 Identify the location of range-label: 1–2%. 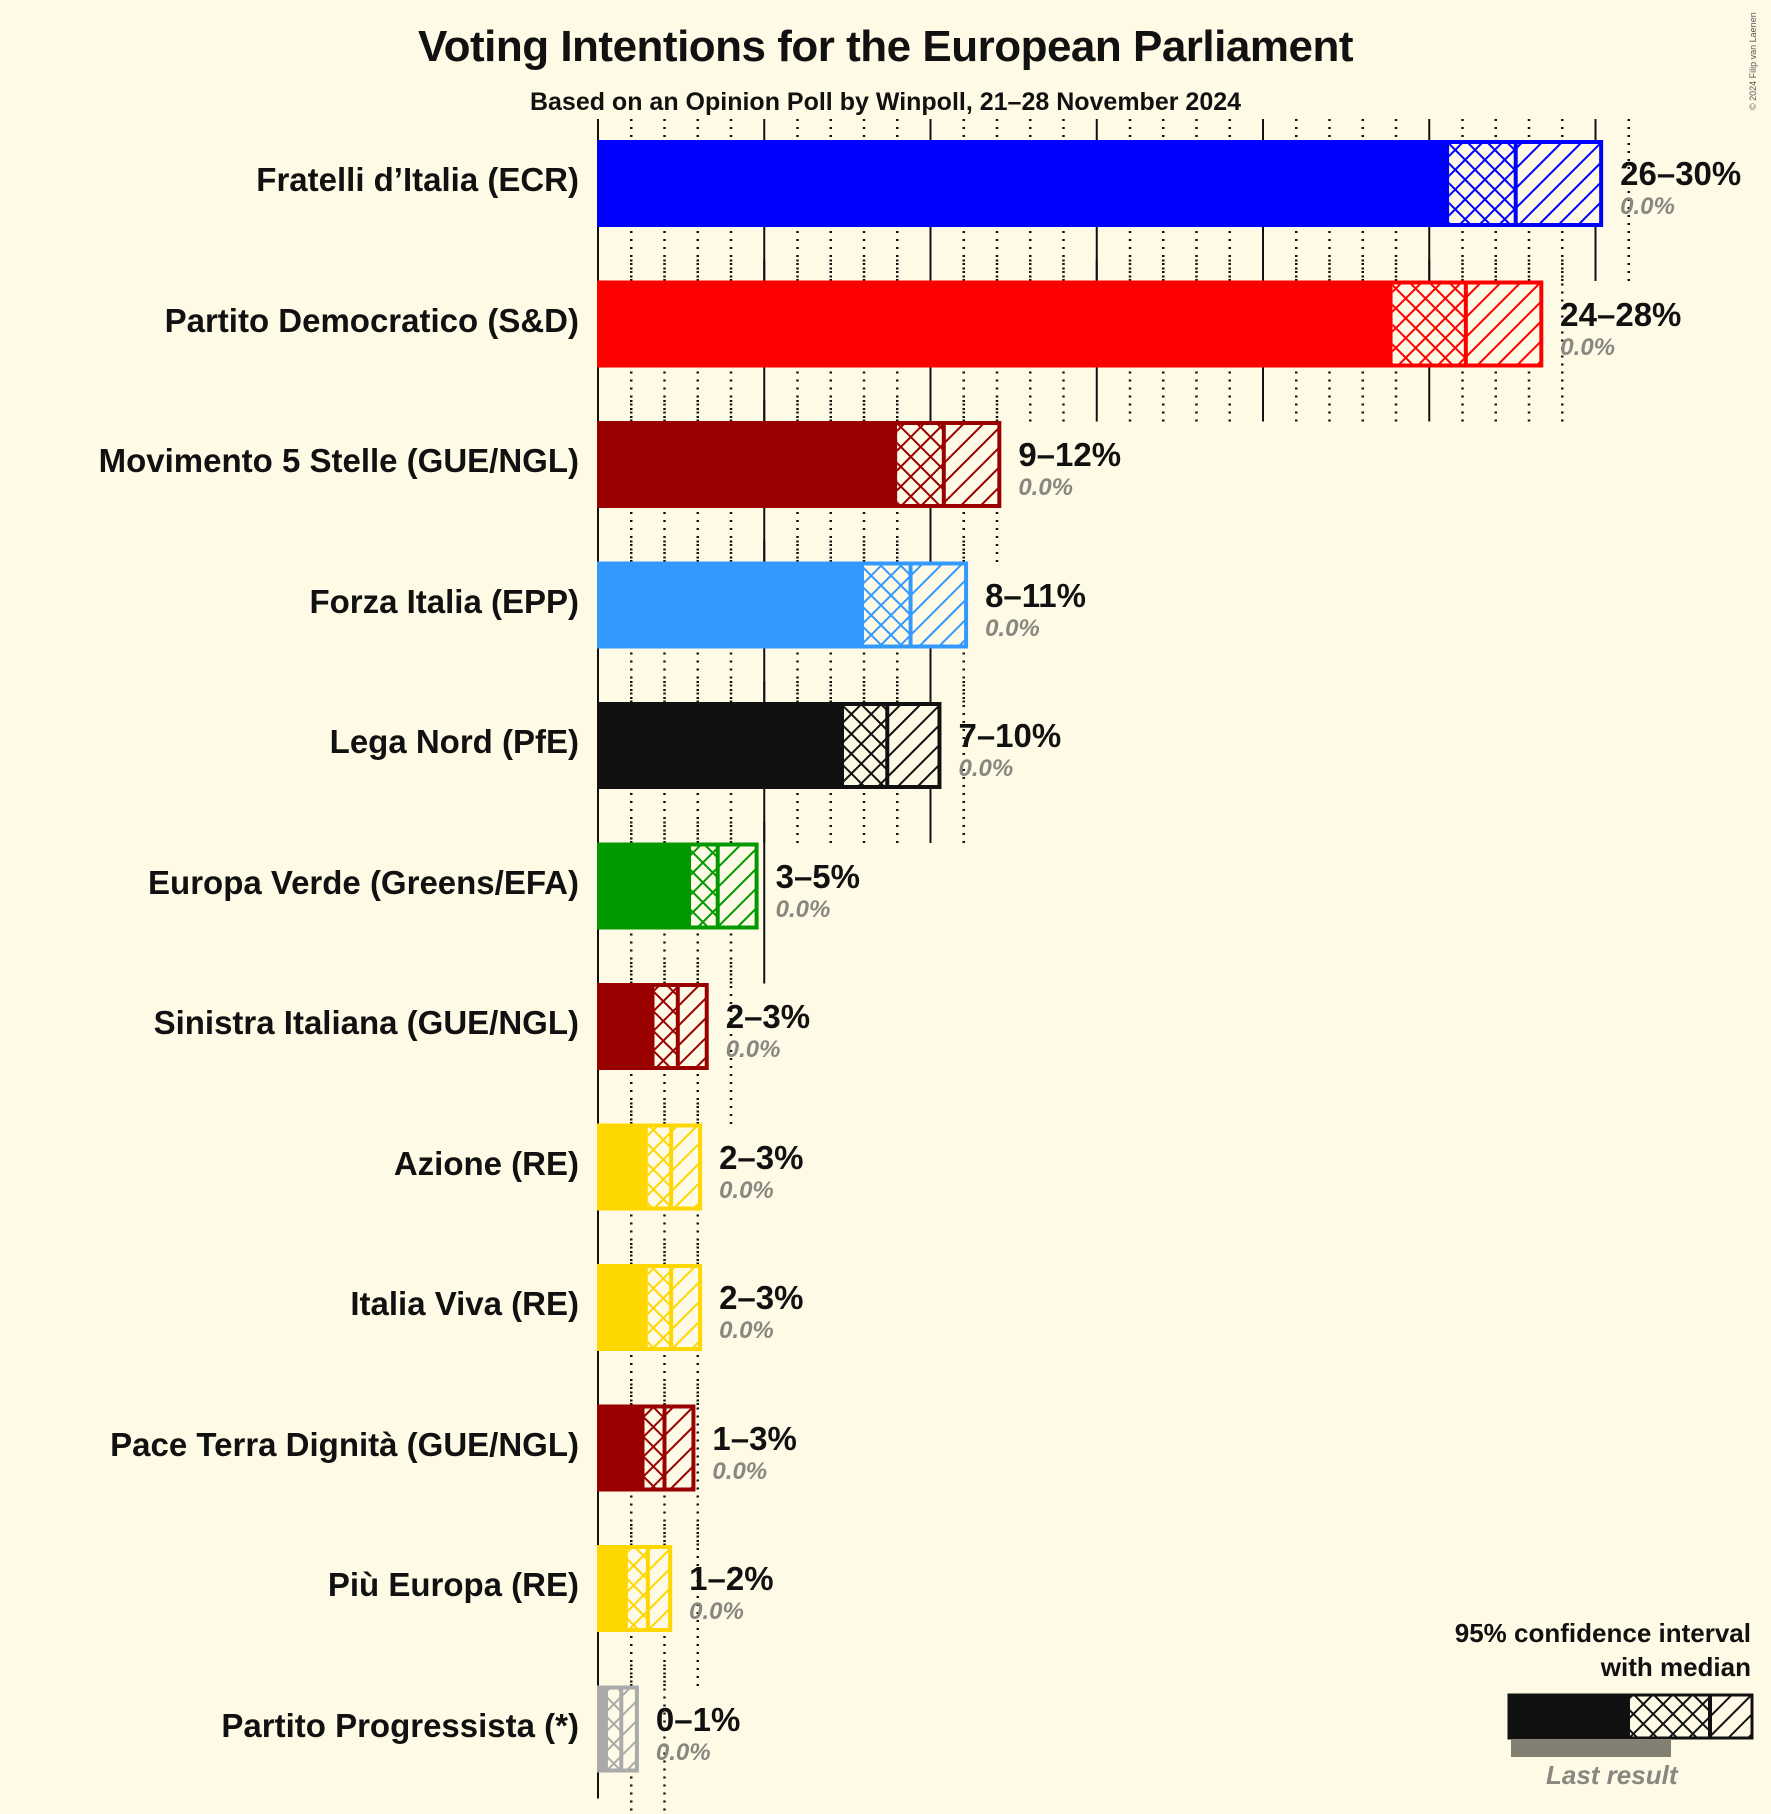
(731, 1578).